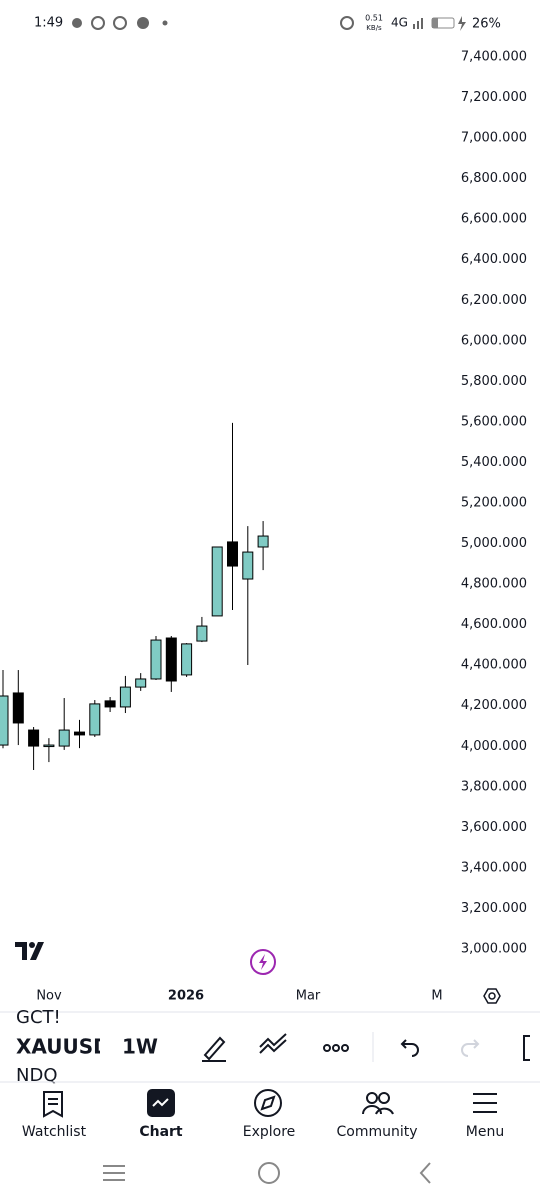  Describe the element at coordinates (494, 300) in the screenshot. I see `y-tick-label: 6,200.000` at that location.